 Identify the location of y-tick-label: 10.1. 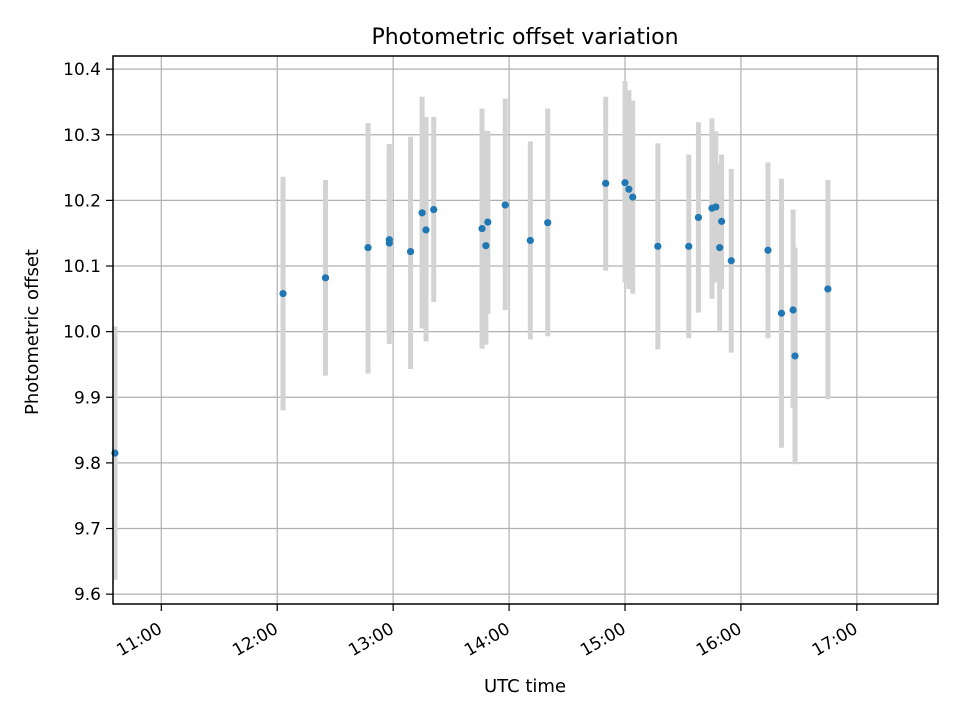
(82, 267).